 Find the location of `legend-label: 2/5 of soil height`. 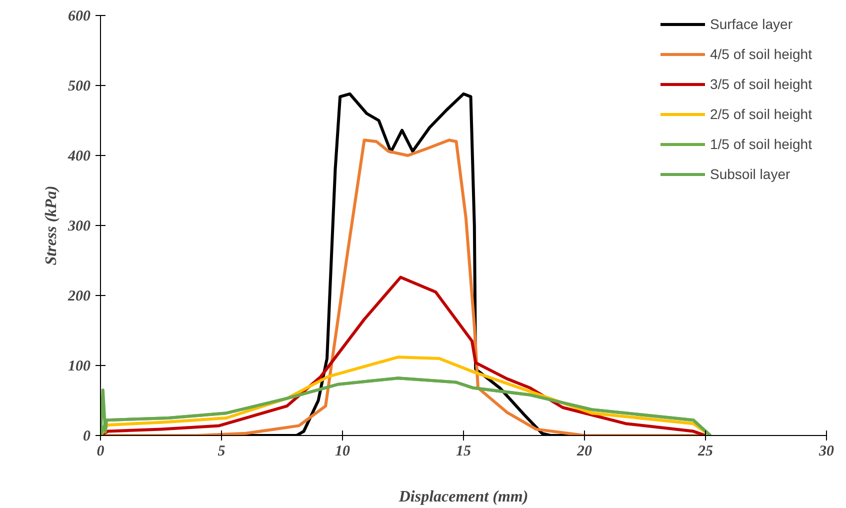

legend-label: 2/5 of soil height is located at coordinates (761, 114).